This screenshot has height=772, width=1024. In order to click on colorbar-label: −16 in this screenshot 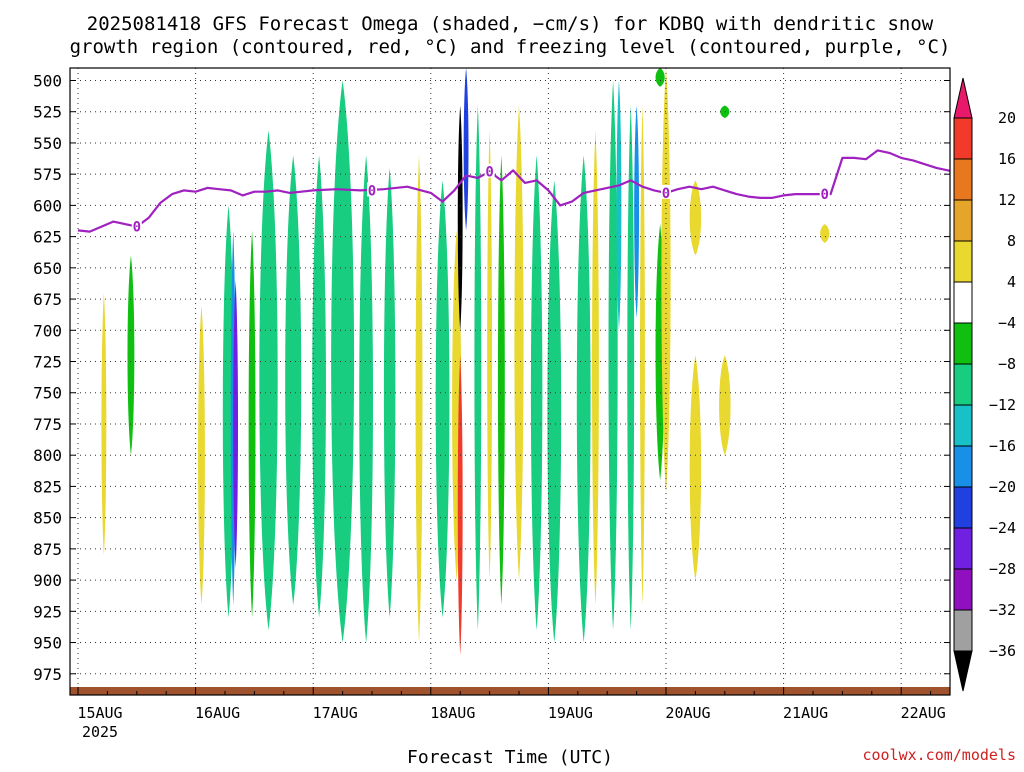, I will do `click(1002, 446)`.